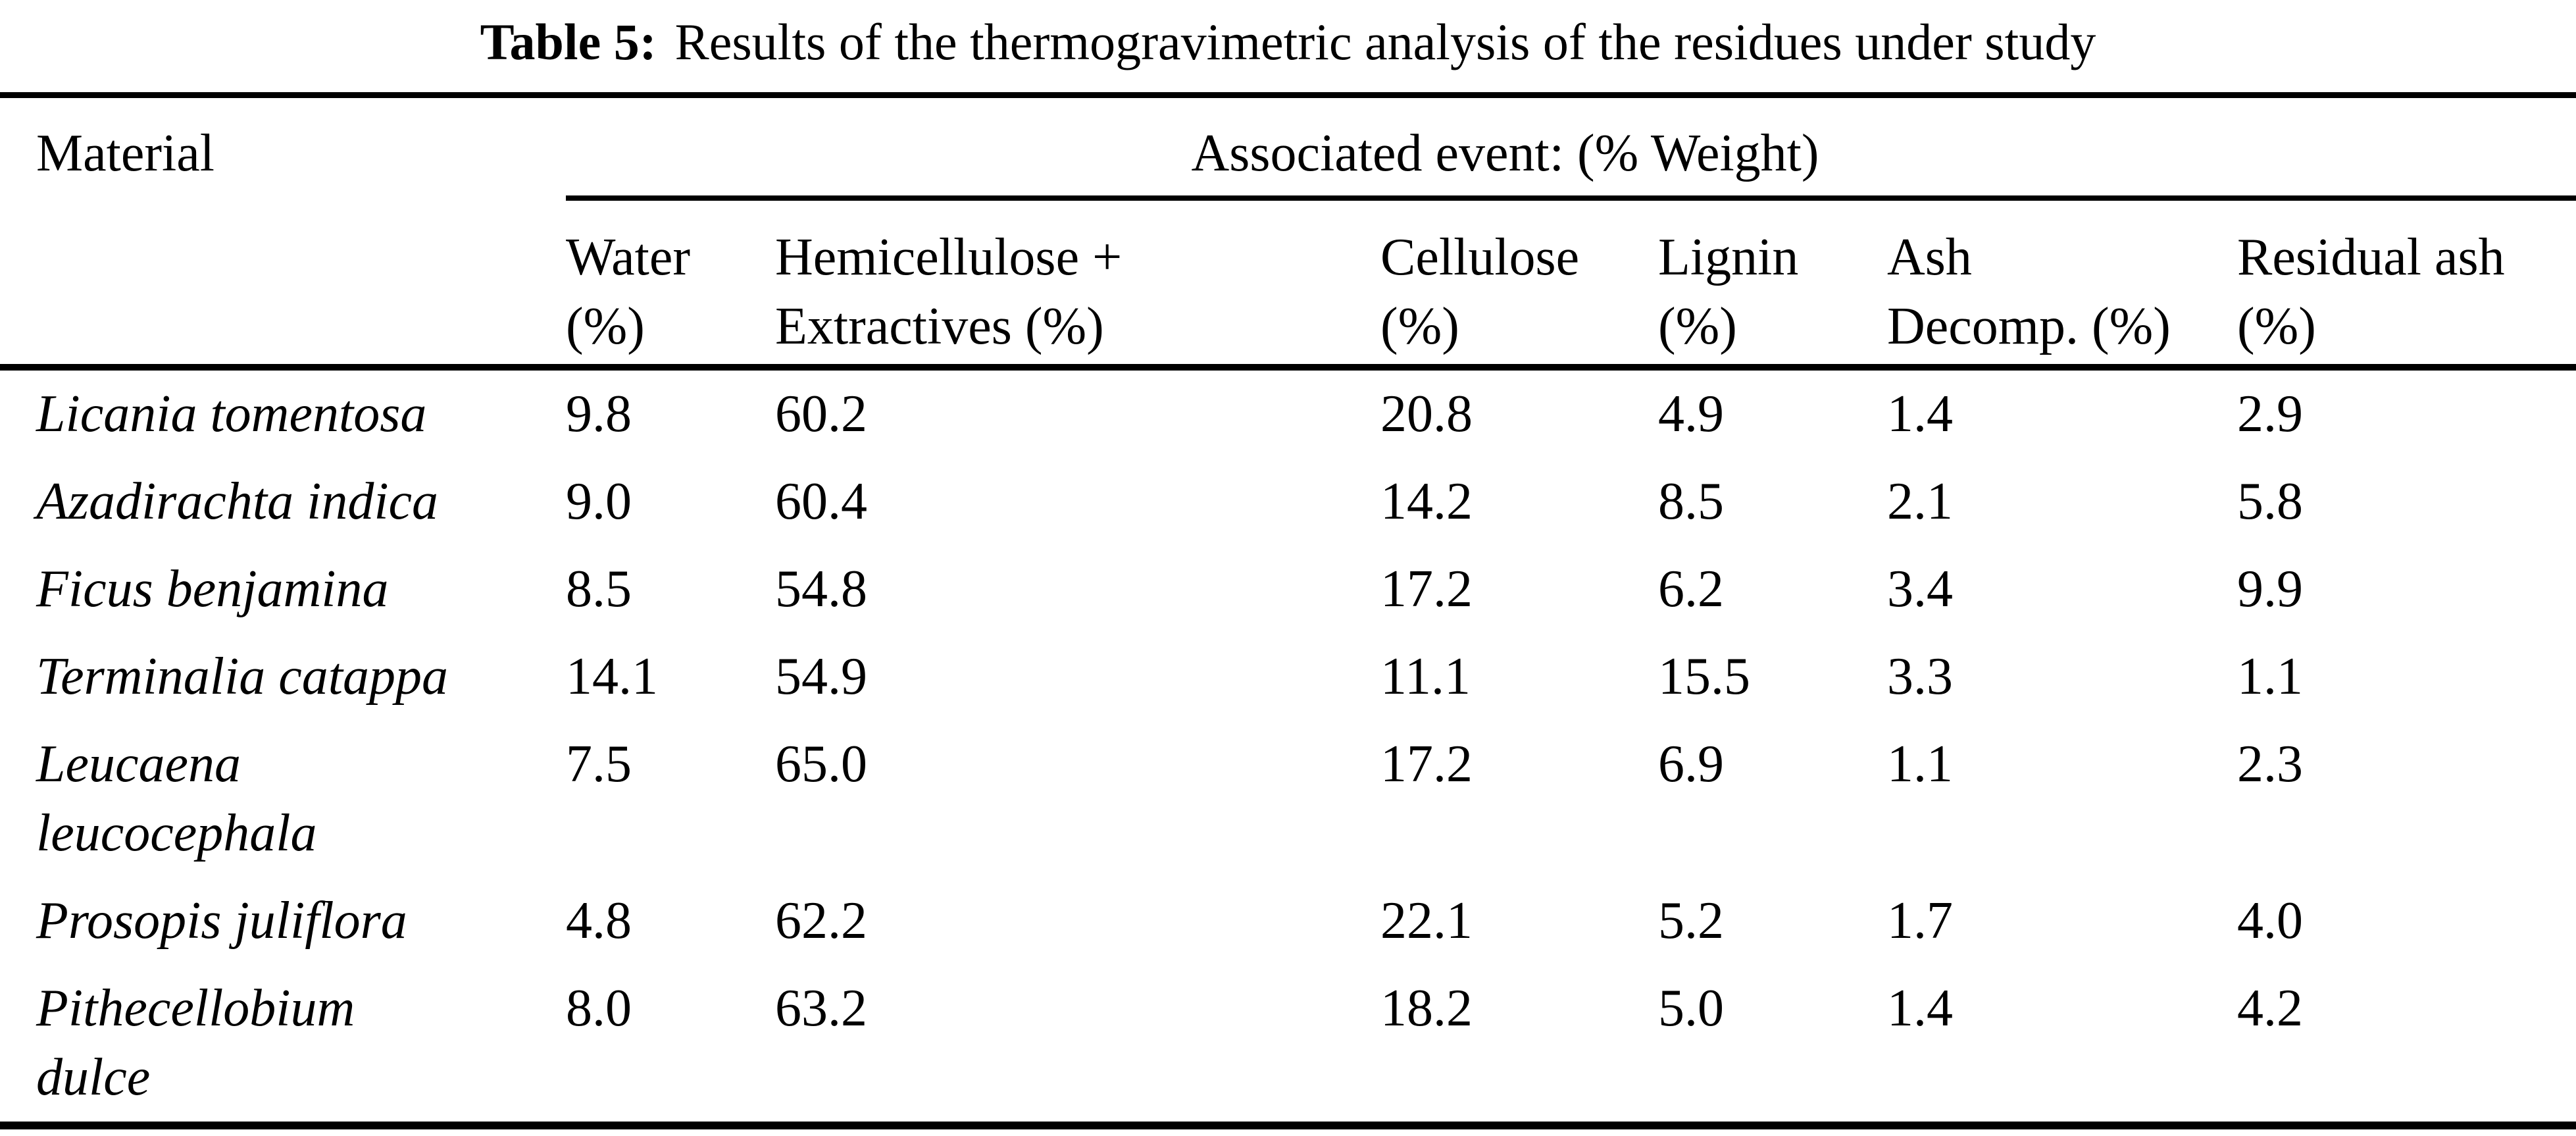  I want to click on material-cell: Licania tomentosa, so click(283, 412).